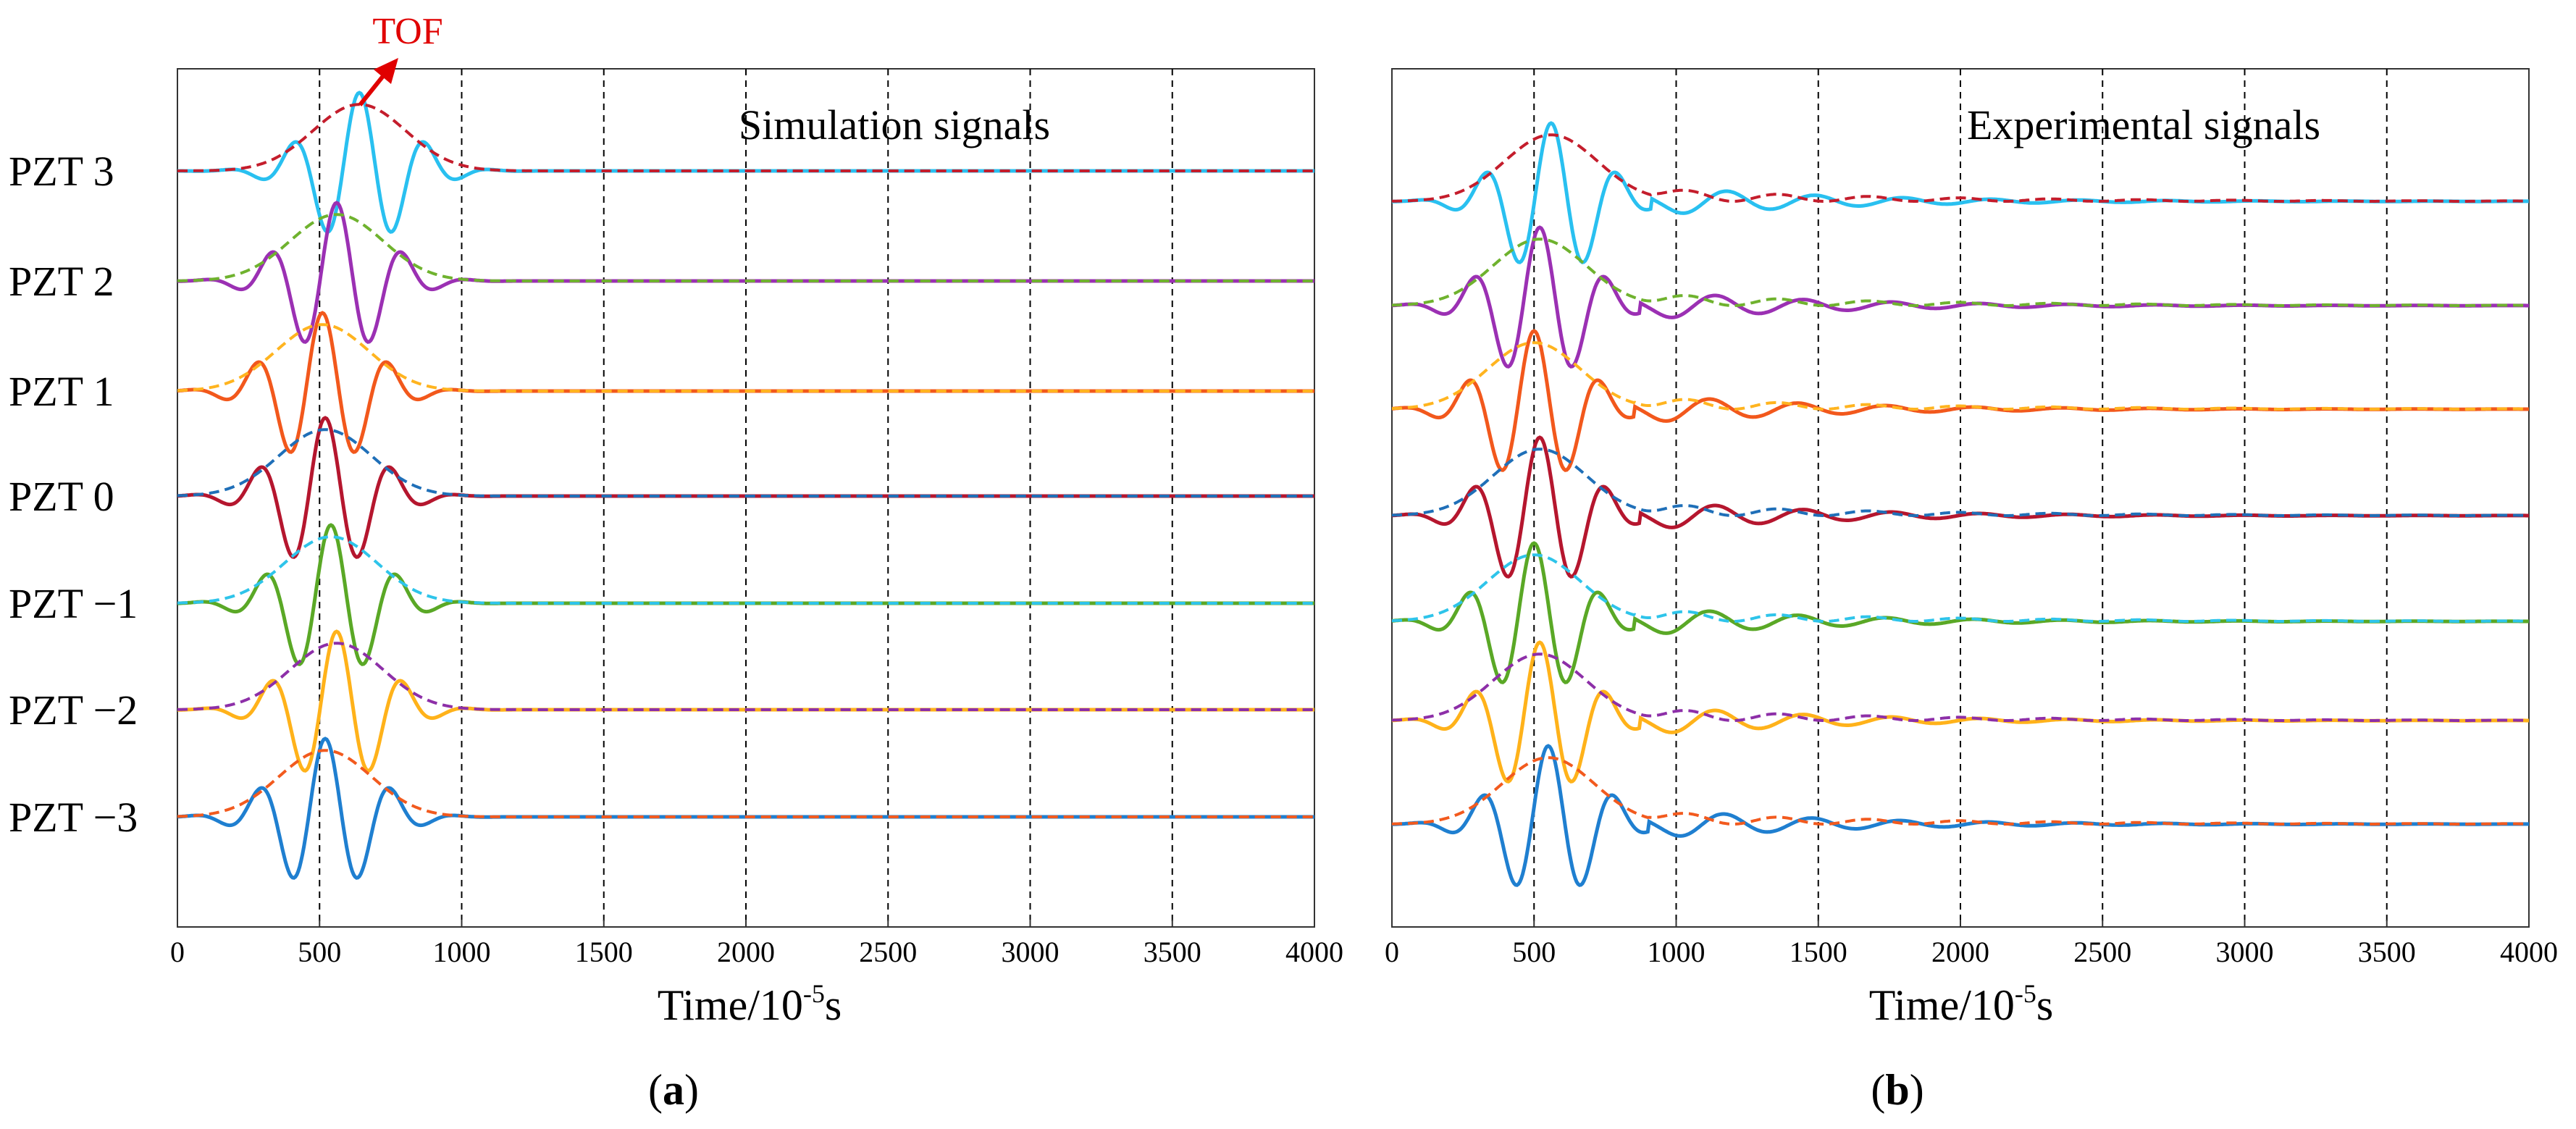  What do you see at coordinates (386, 71) in the screenshot?
I see `tof-arrowhead` at bounding box center [386, 71].